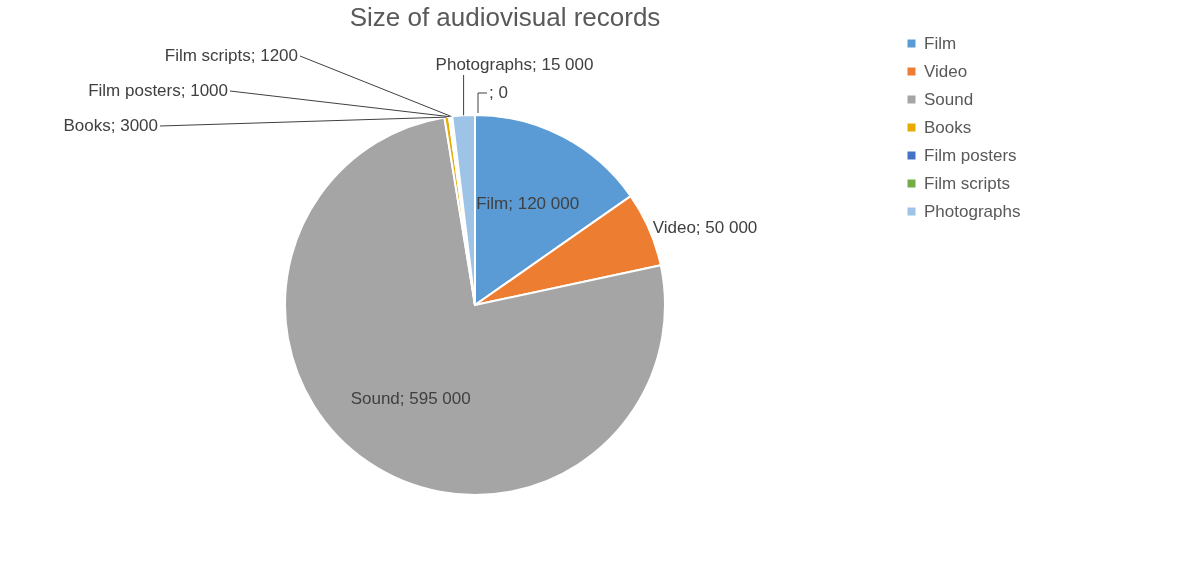  What do you see at coordinates (946, 71) in the screenshot?
I see `legend-label: Video` at bounding box center [946, 71].